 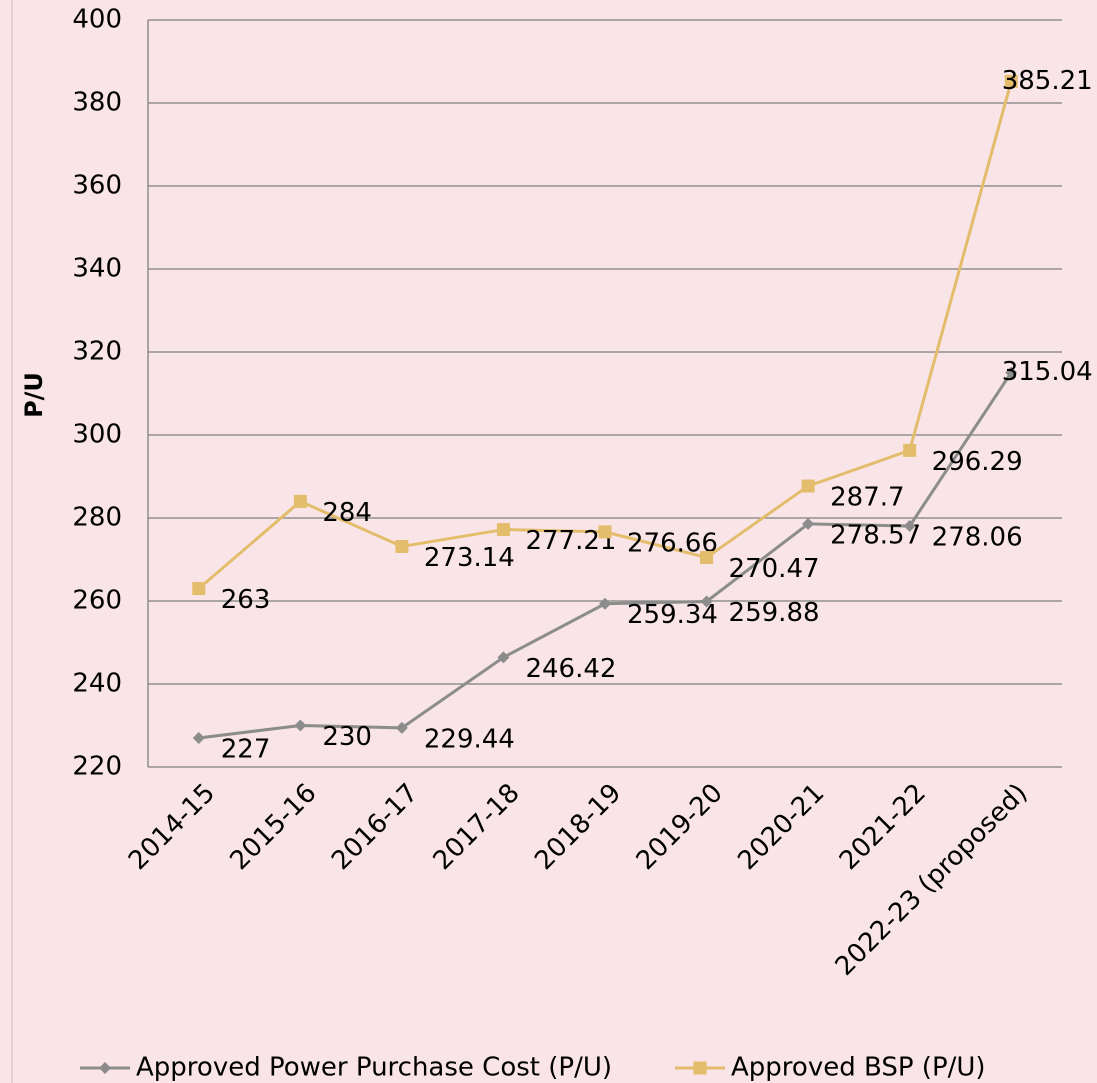 What do you see at coordinates (97, 186) in the screenshot?
I see `y-tick-label: 360` at bounding box center [97, 186].